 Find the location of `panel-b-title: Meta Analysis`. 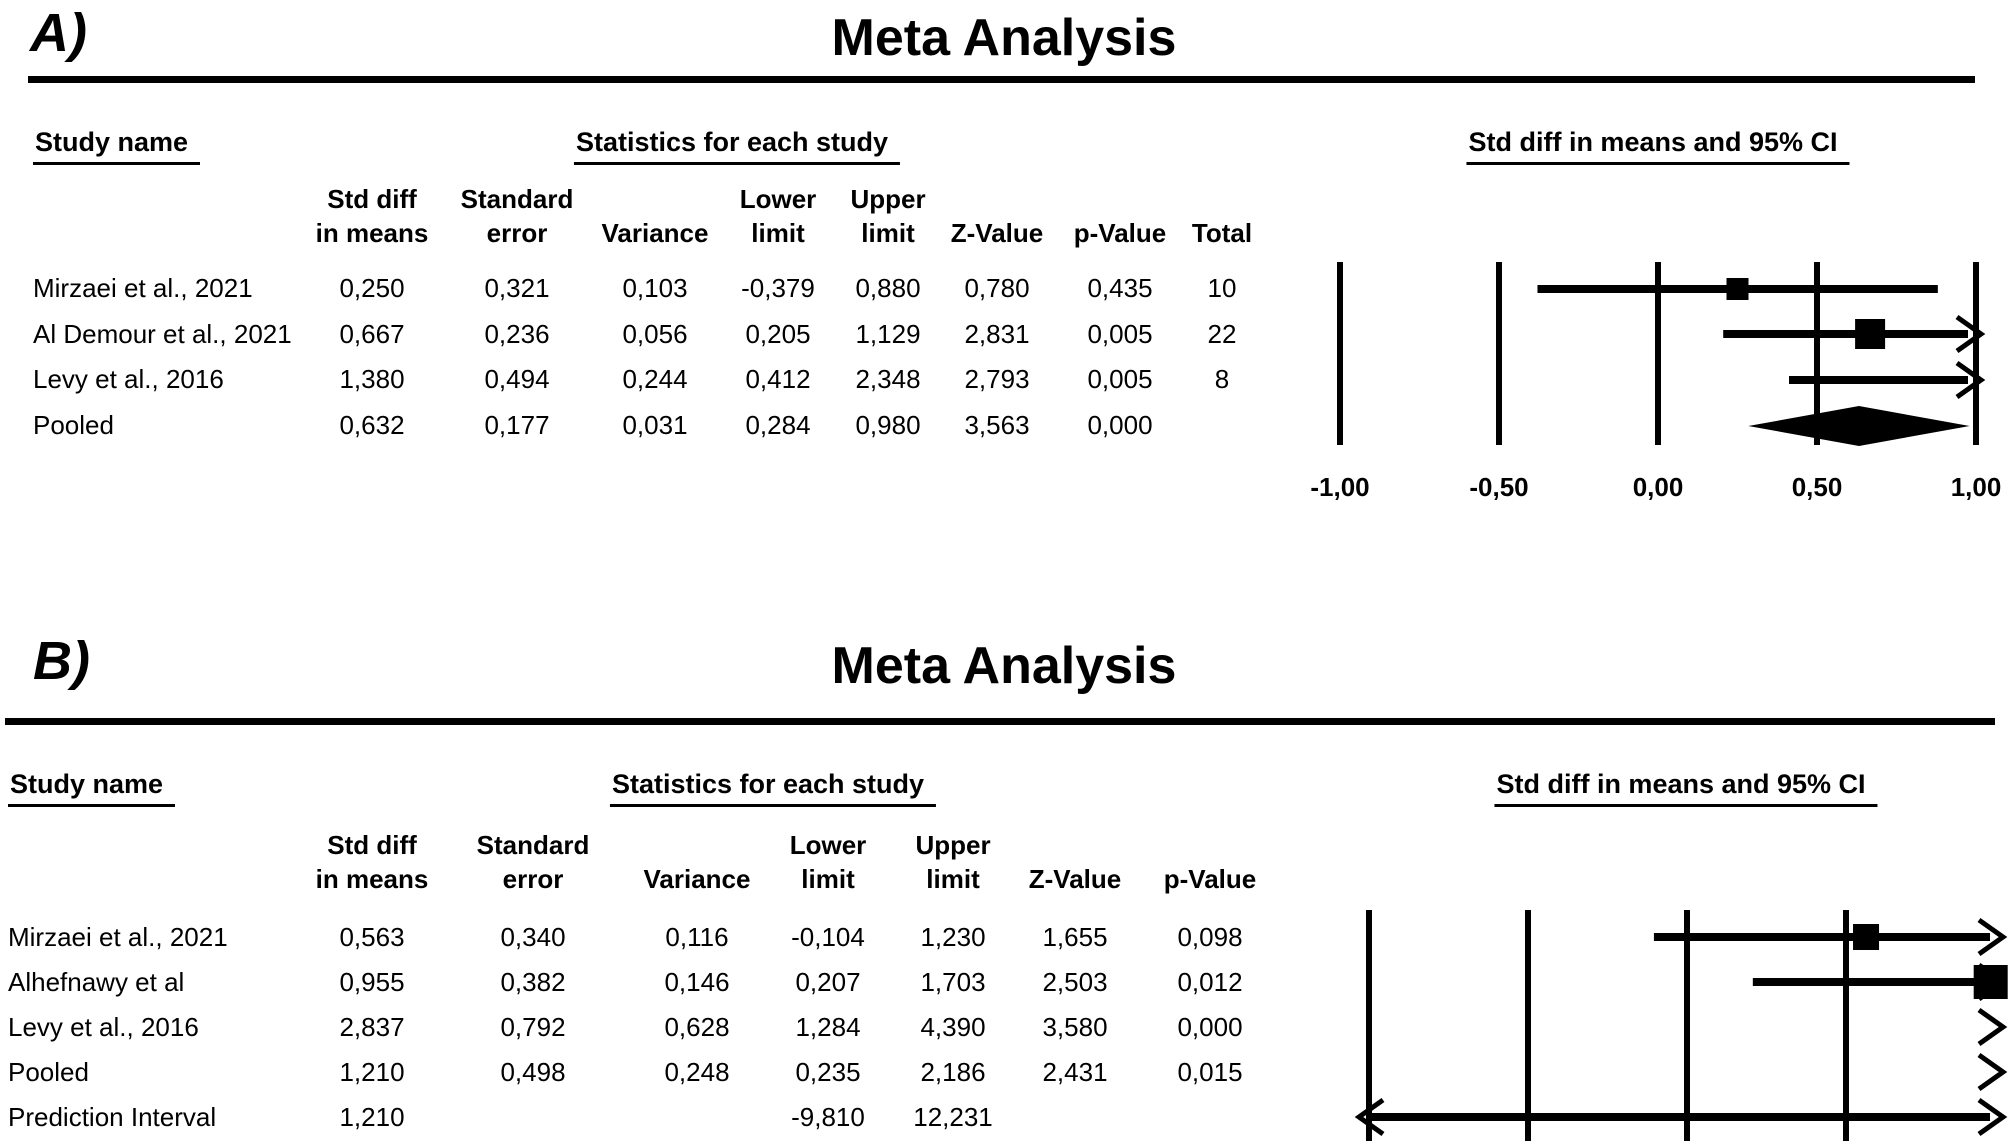

panel-b-title: Meta Analysis is located at coordinates (1004, 666).